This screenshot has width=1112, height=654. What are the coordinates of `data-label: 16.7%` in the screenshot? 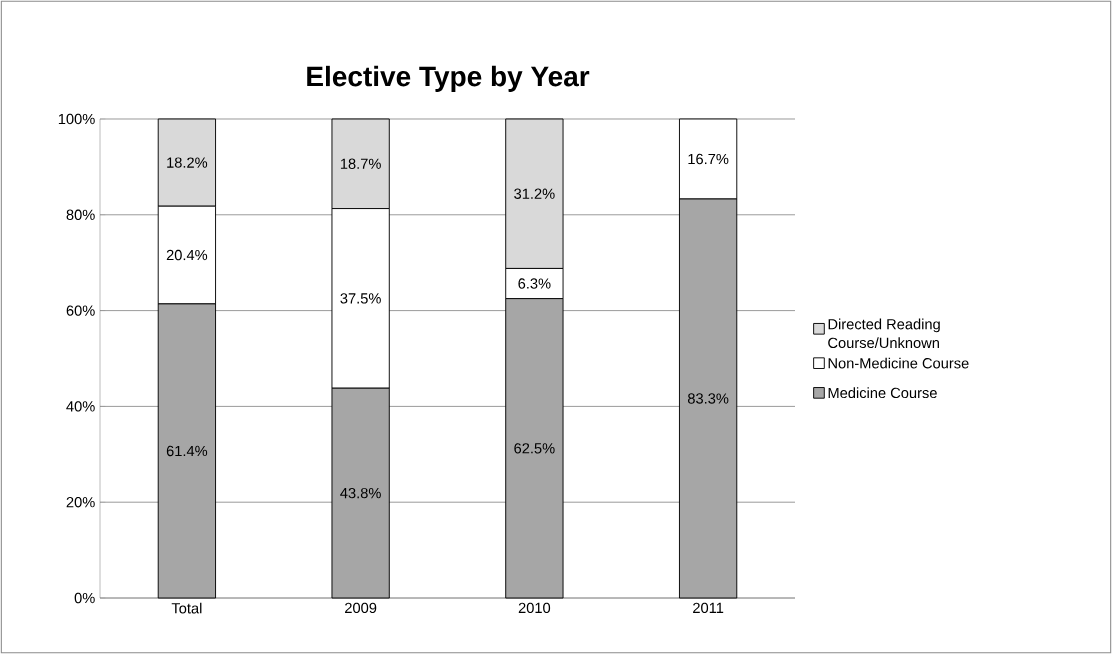 It's located at (708, 159).